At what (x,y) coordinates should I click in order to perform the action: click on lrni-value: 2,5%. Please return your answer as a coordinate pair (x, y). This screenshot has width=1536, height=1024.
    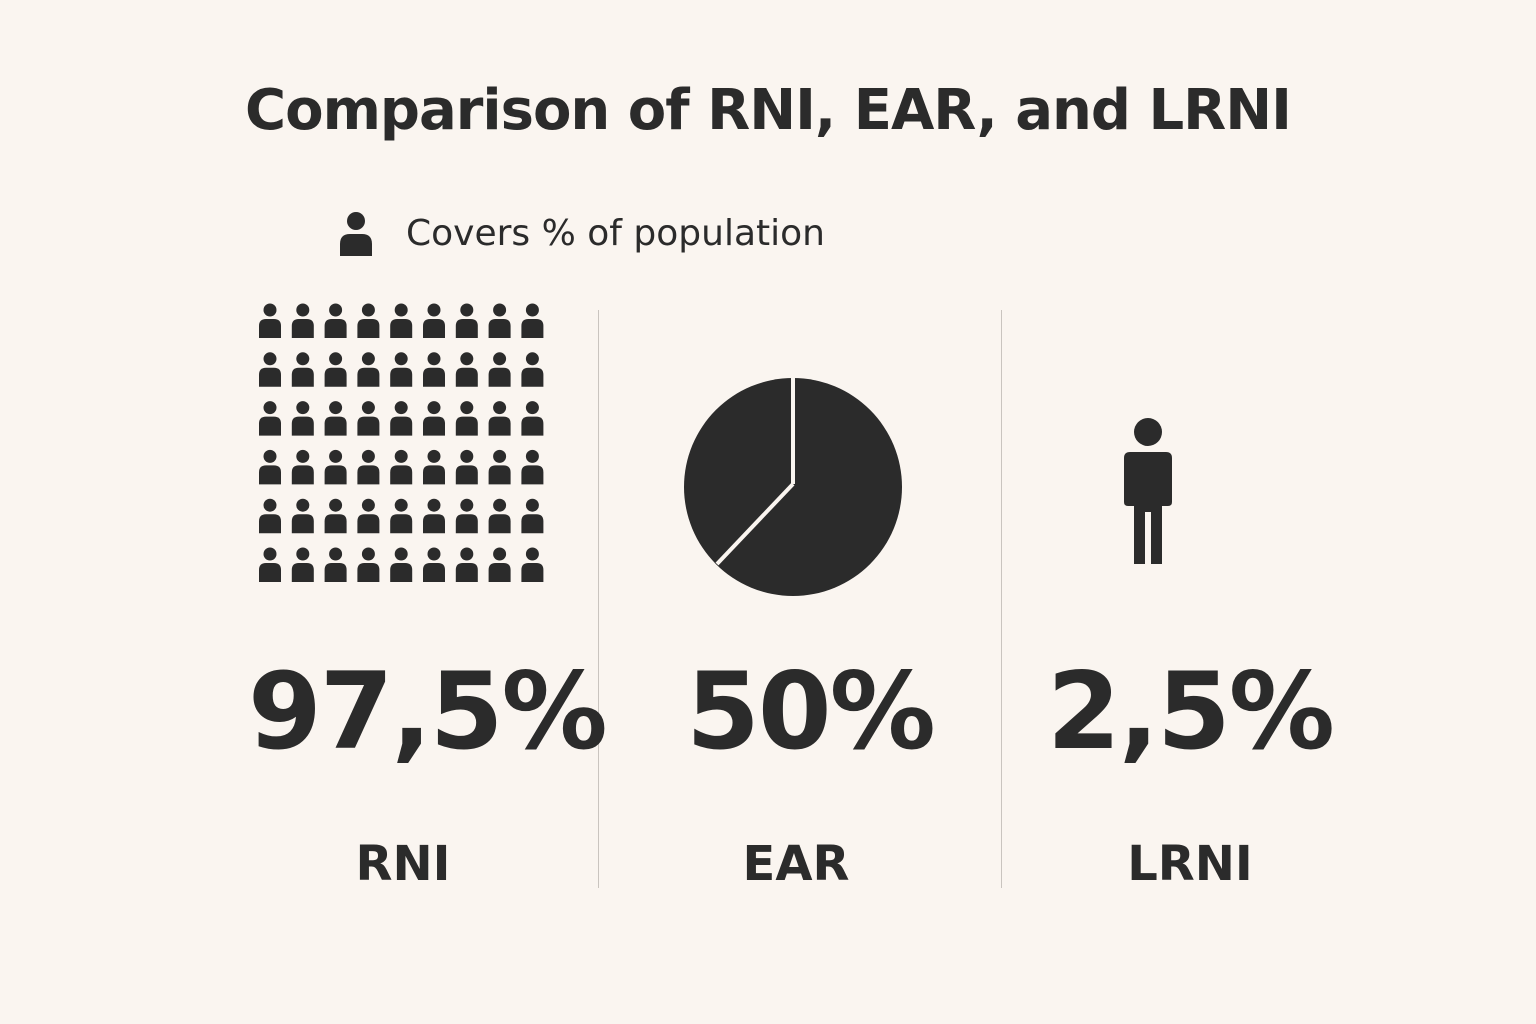
    Looking at the image, I should click on (1191, 711).